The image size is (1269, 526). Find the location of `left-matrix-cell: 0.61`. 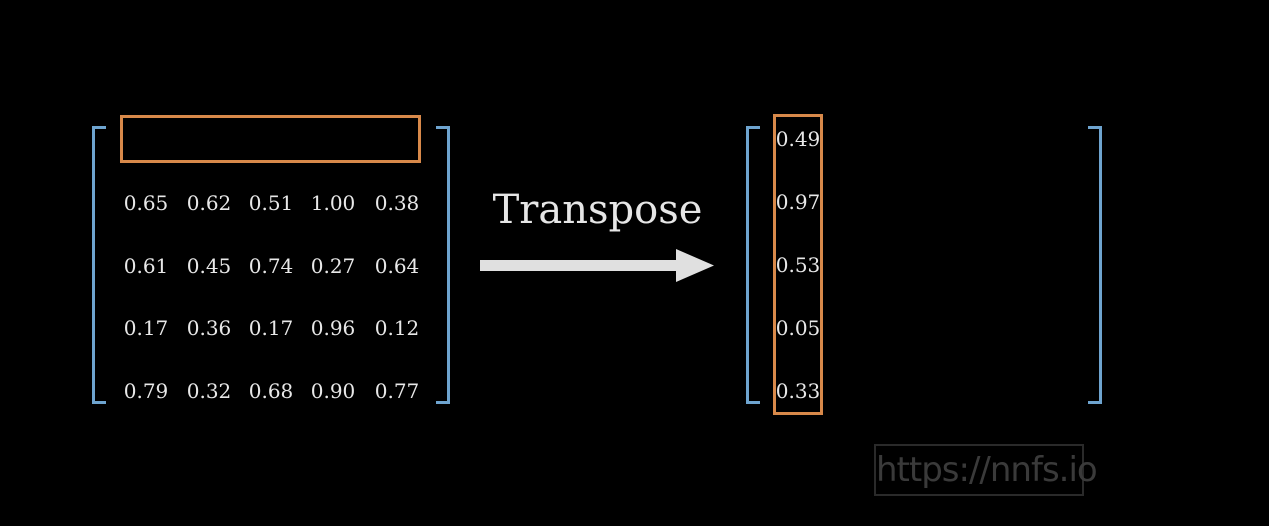

left-matrix-cell: 0.61 is located at coordinates (146, 266).